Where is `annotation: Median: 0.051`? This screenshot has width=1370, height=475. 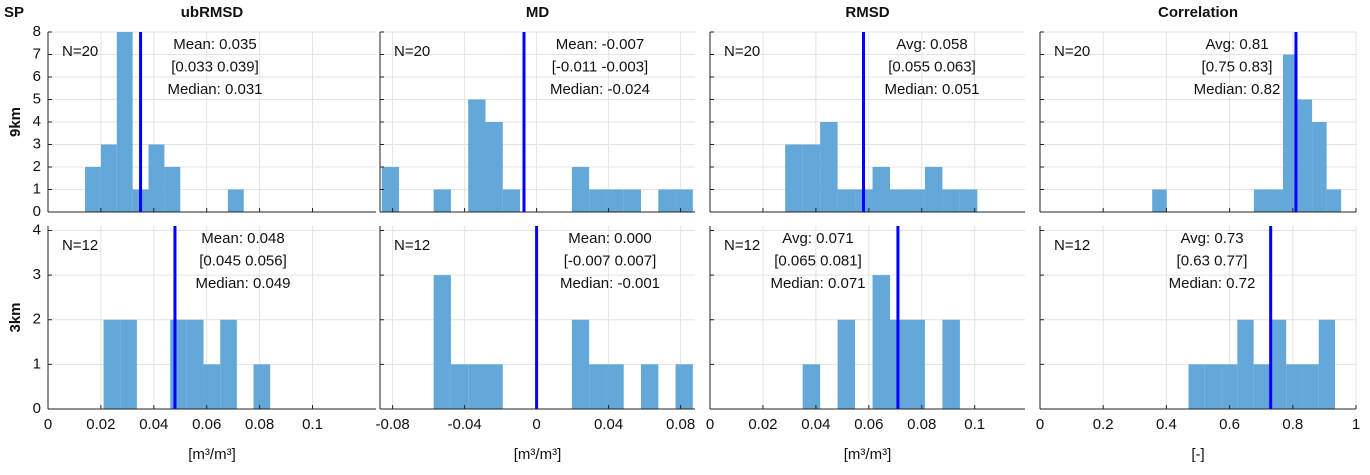
annotation: Median: 0.051 is located at coordinates (931, 89).